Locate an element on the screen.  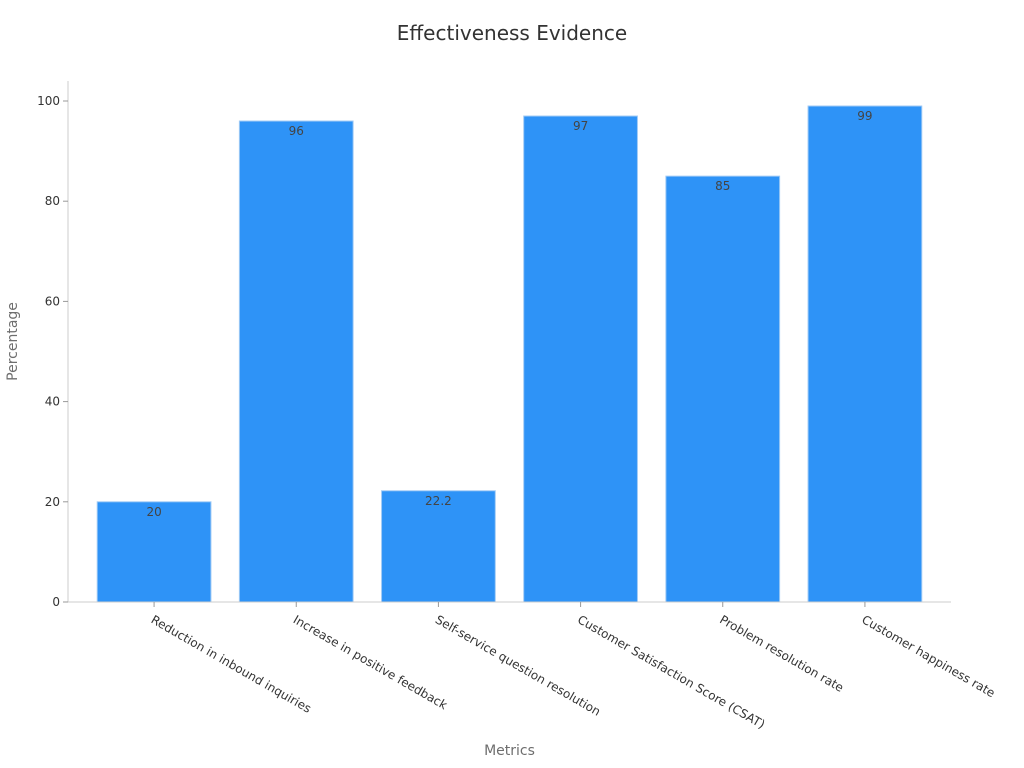
y-tick-label: 40 is located at coordinates (52, 402).